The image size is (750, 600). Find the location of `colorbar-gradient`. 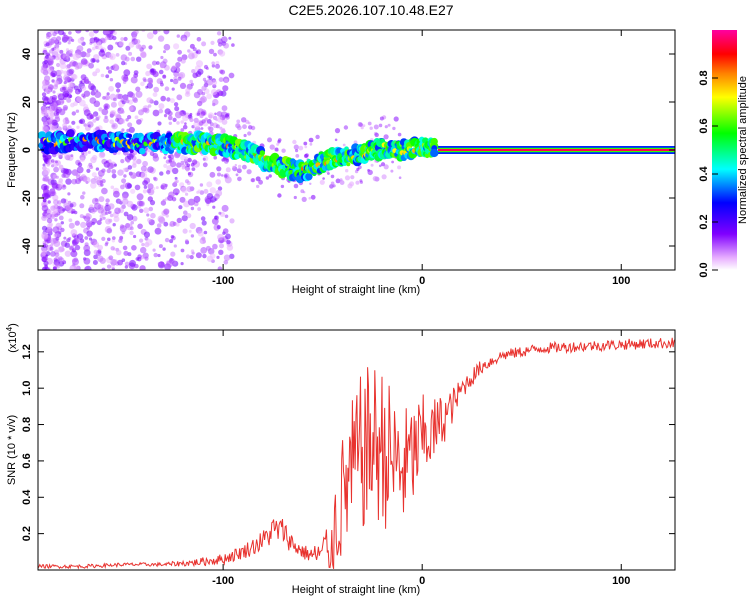

colorbar-gradient is located at coordinates (724, 150).